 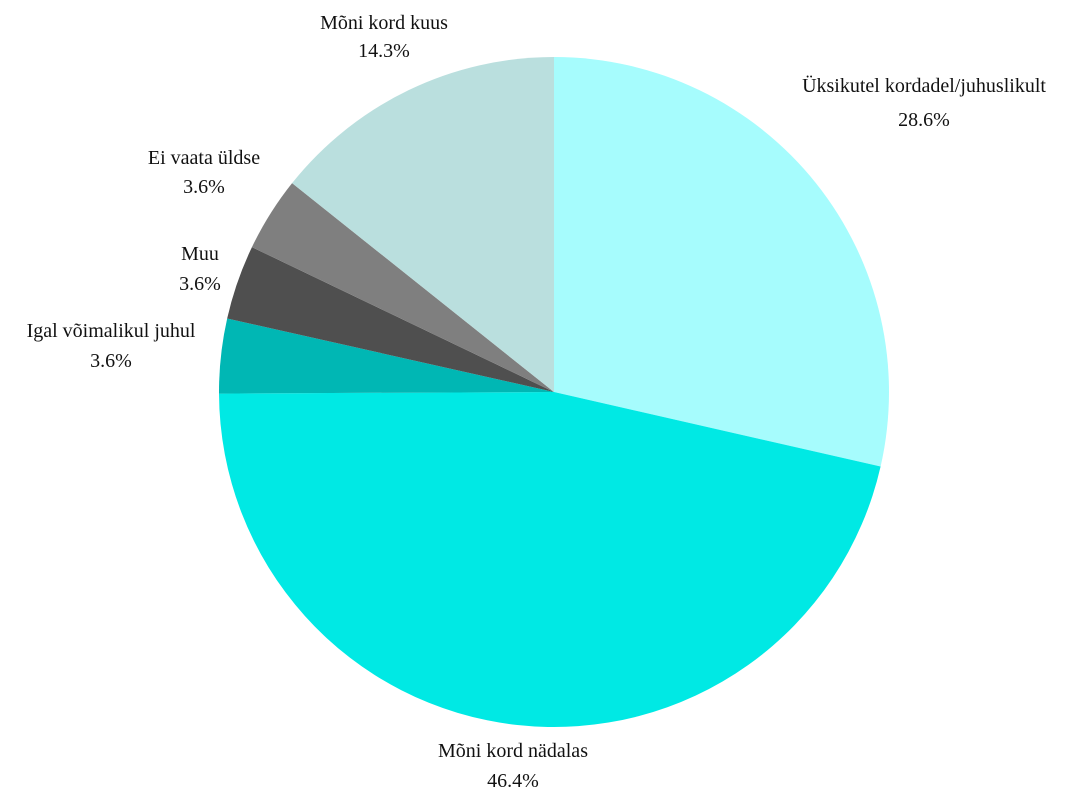 What do you see at coordinates (513, 779) in the screenshot?
I see `slice-value-moni-kord-nadalas: 46.4%` at bounding box center [513, 779].